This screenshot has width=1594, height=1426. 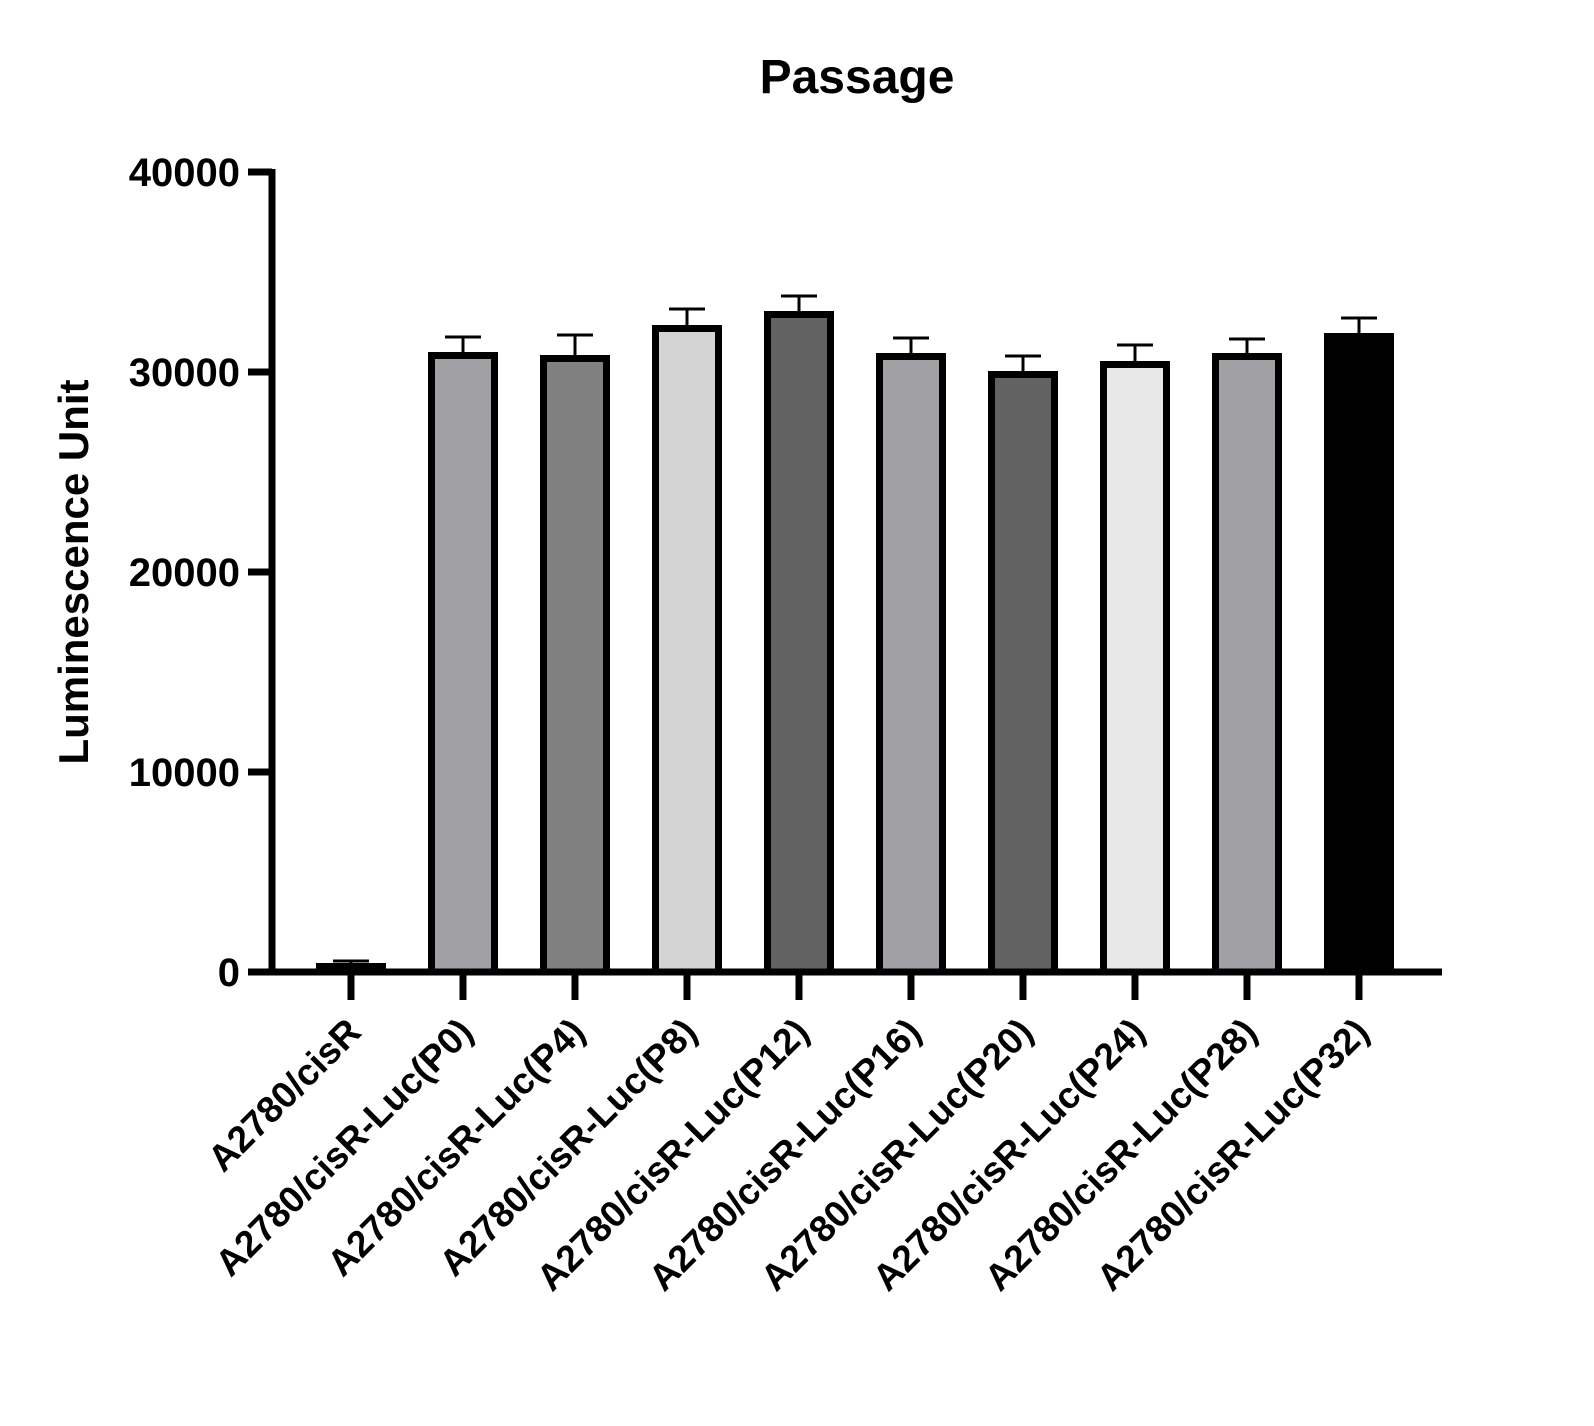 What do you see at coordinates (857, 77) in the screenshot?
I see `chart-title: Passage` at bounding box center [857, 77].